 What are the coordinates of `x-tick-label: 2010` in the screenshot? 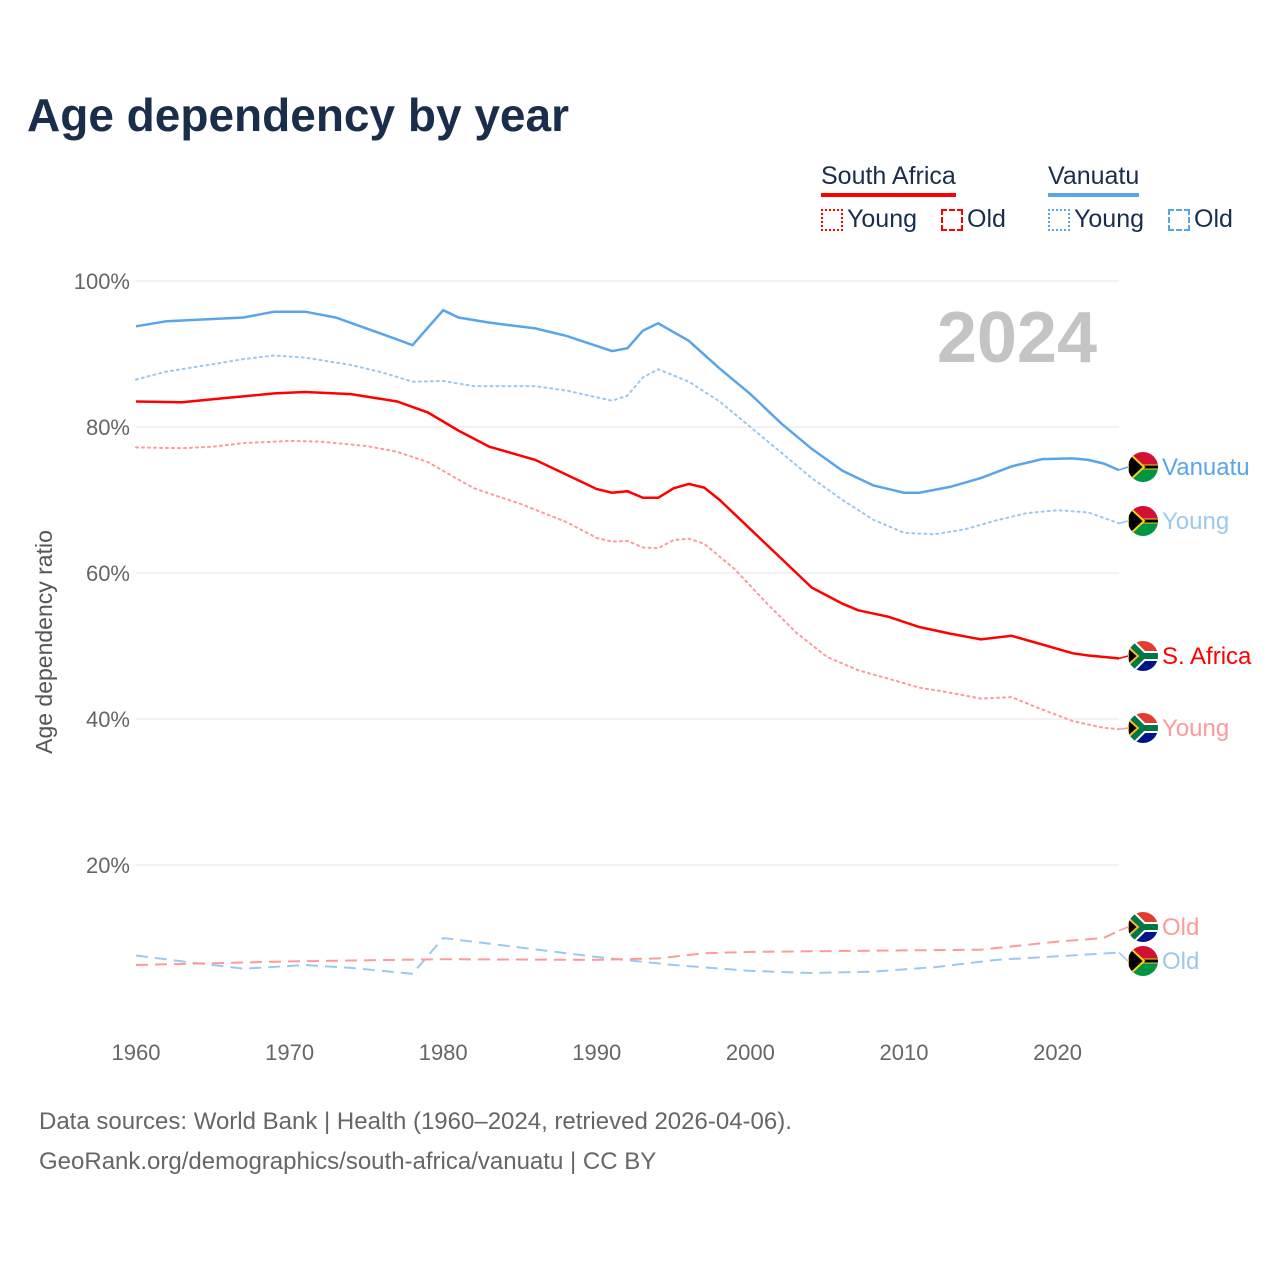 It's located at (903, 1052).